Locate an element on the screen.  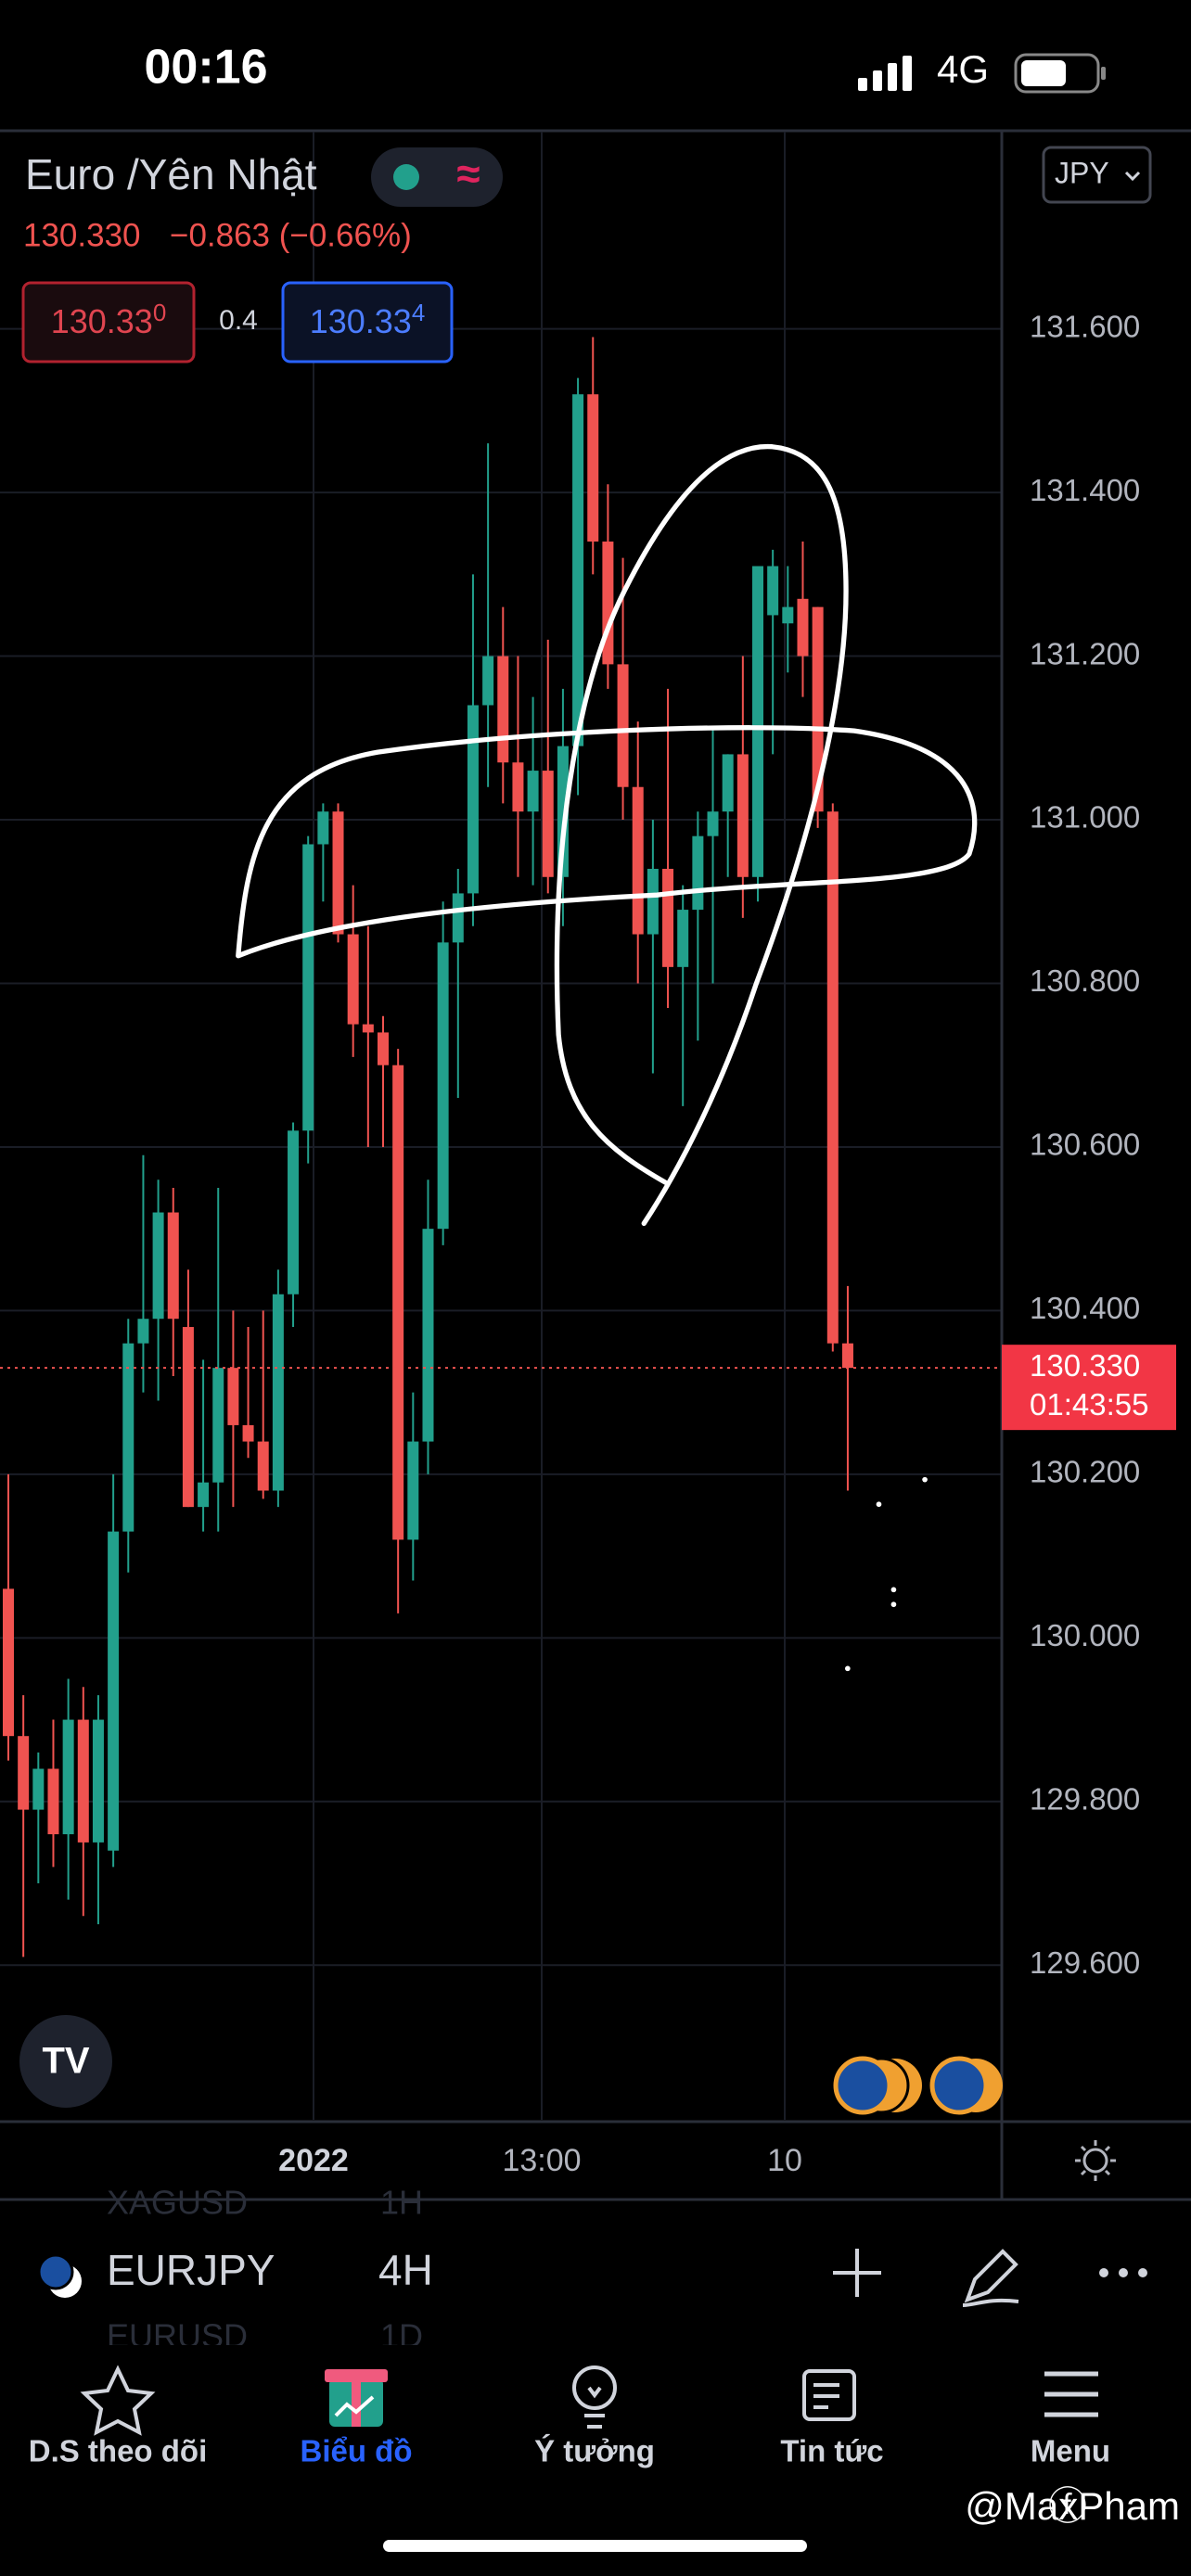
y-tick-label: 130.600 is located at coordinates (1085, 1145).